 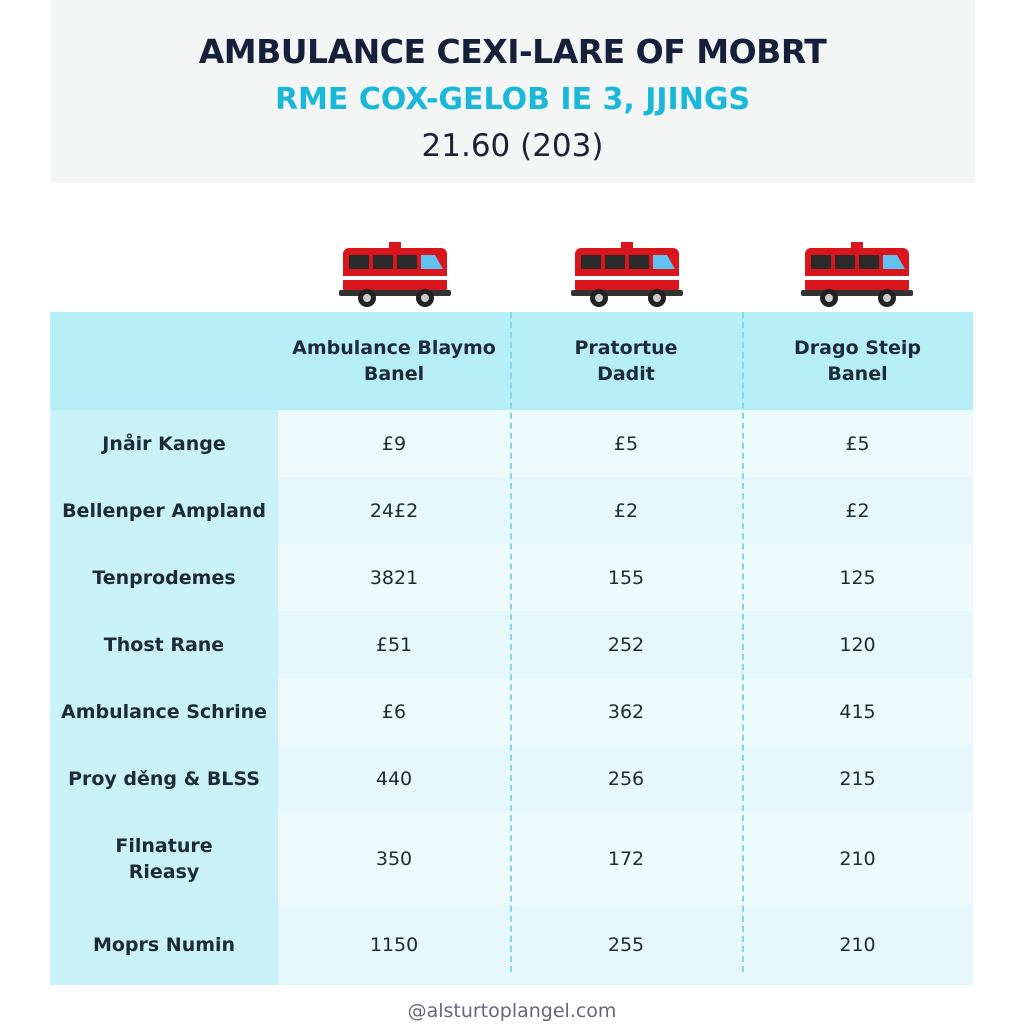 What do you see at coordinates (626, 711) in the screenshot?
I see `table-cell: 362` at bounding box center [626, 711].